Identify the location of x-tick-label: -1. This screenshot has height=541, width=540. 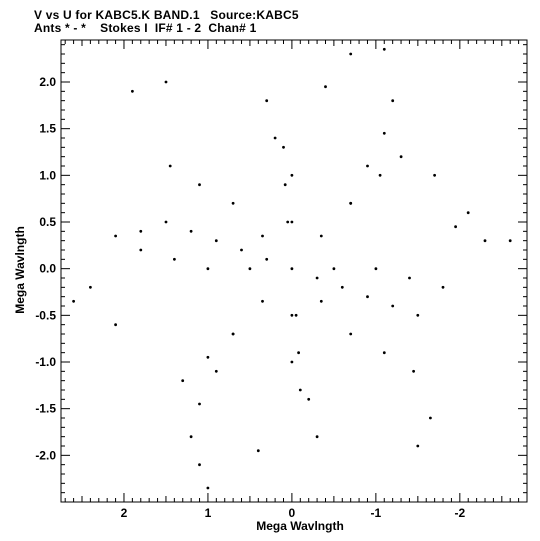
(376, 513).